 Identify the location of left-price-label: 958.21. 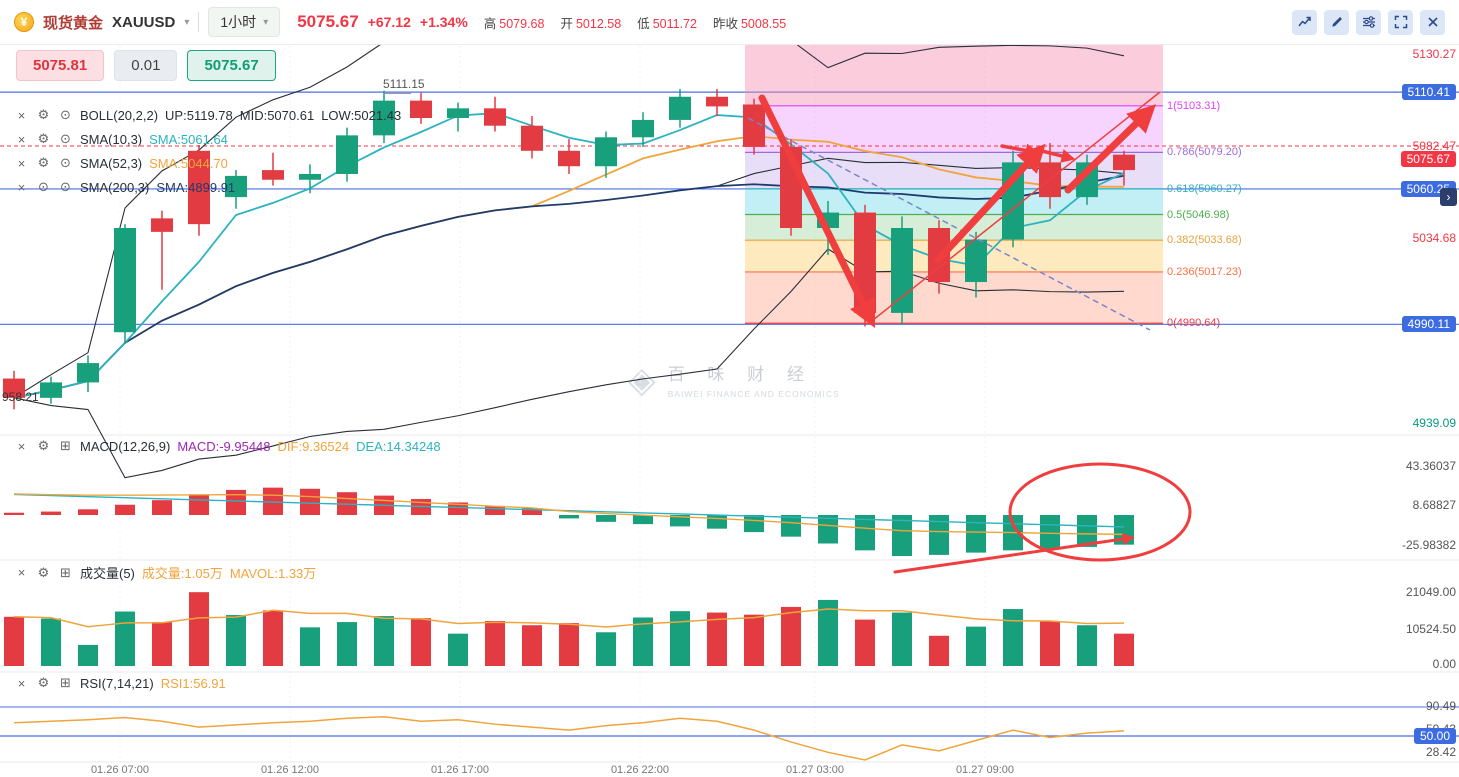
(20, 397).